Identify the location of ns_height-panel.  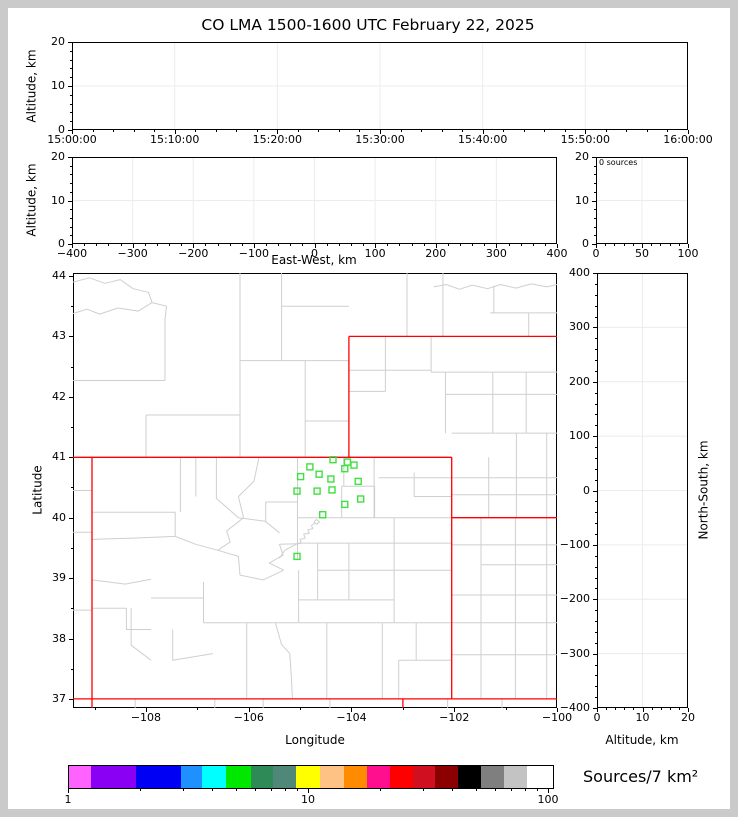
(642, 490).